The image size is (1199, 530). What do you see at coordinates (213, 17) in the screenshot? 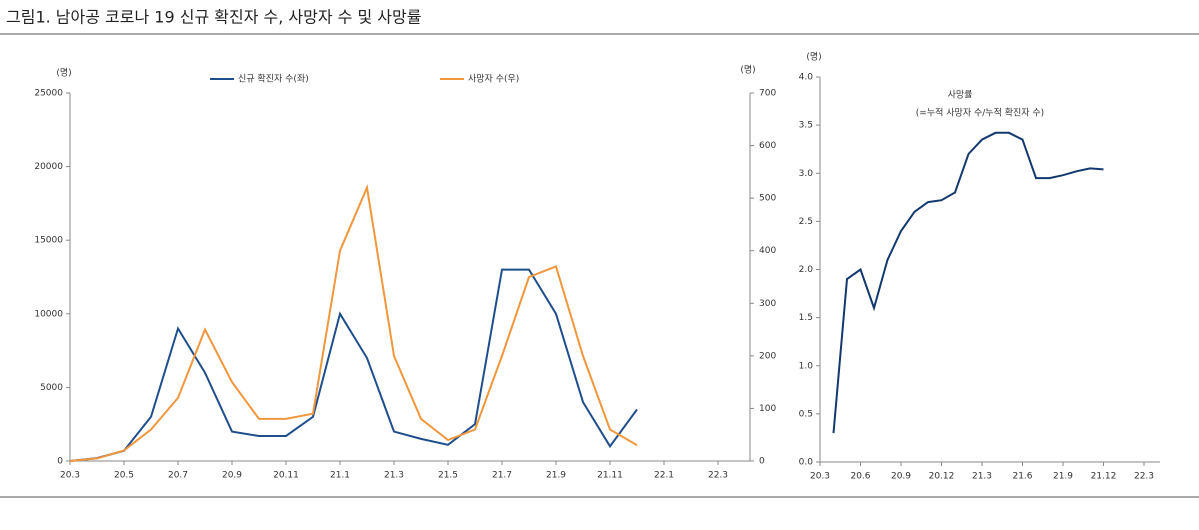
I see `page-title: 그림1. 남아공 코로나 19 신규 확진자 수, 사망자 수 및 사망률` at bounding box center [213, 17].